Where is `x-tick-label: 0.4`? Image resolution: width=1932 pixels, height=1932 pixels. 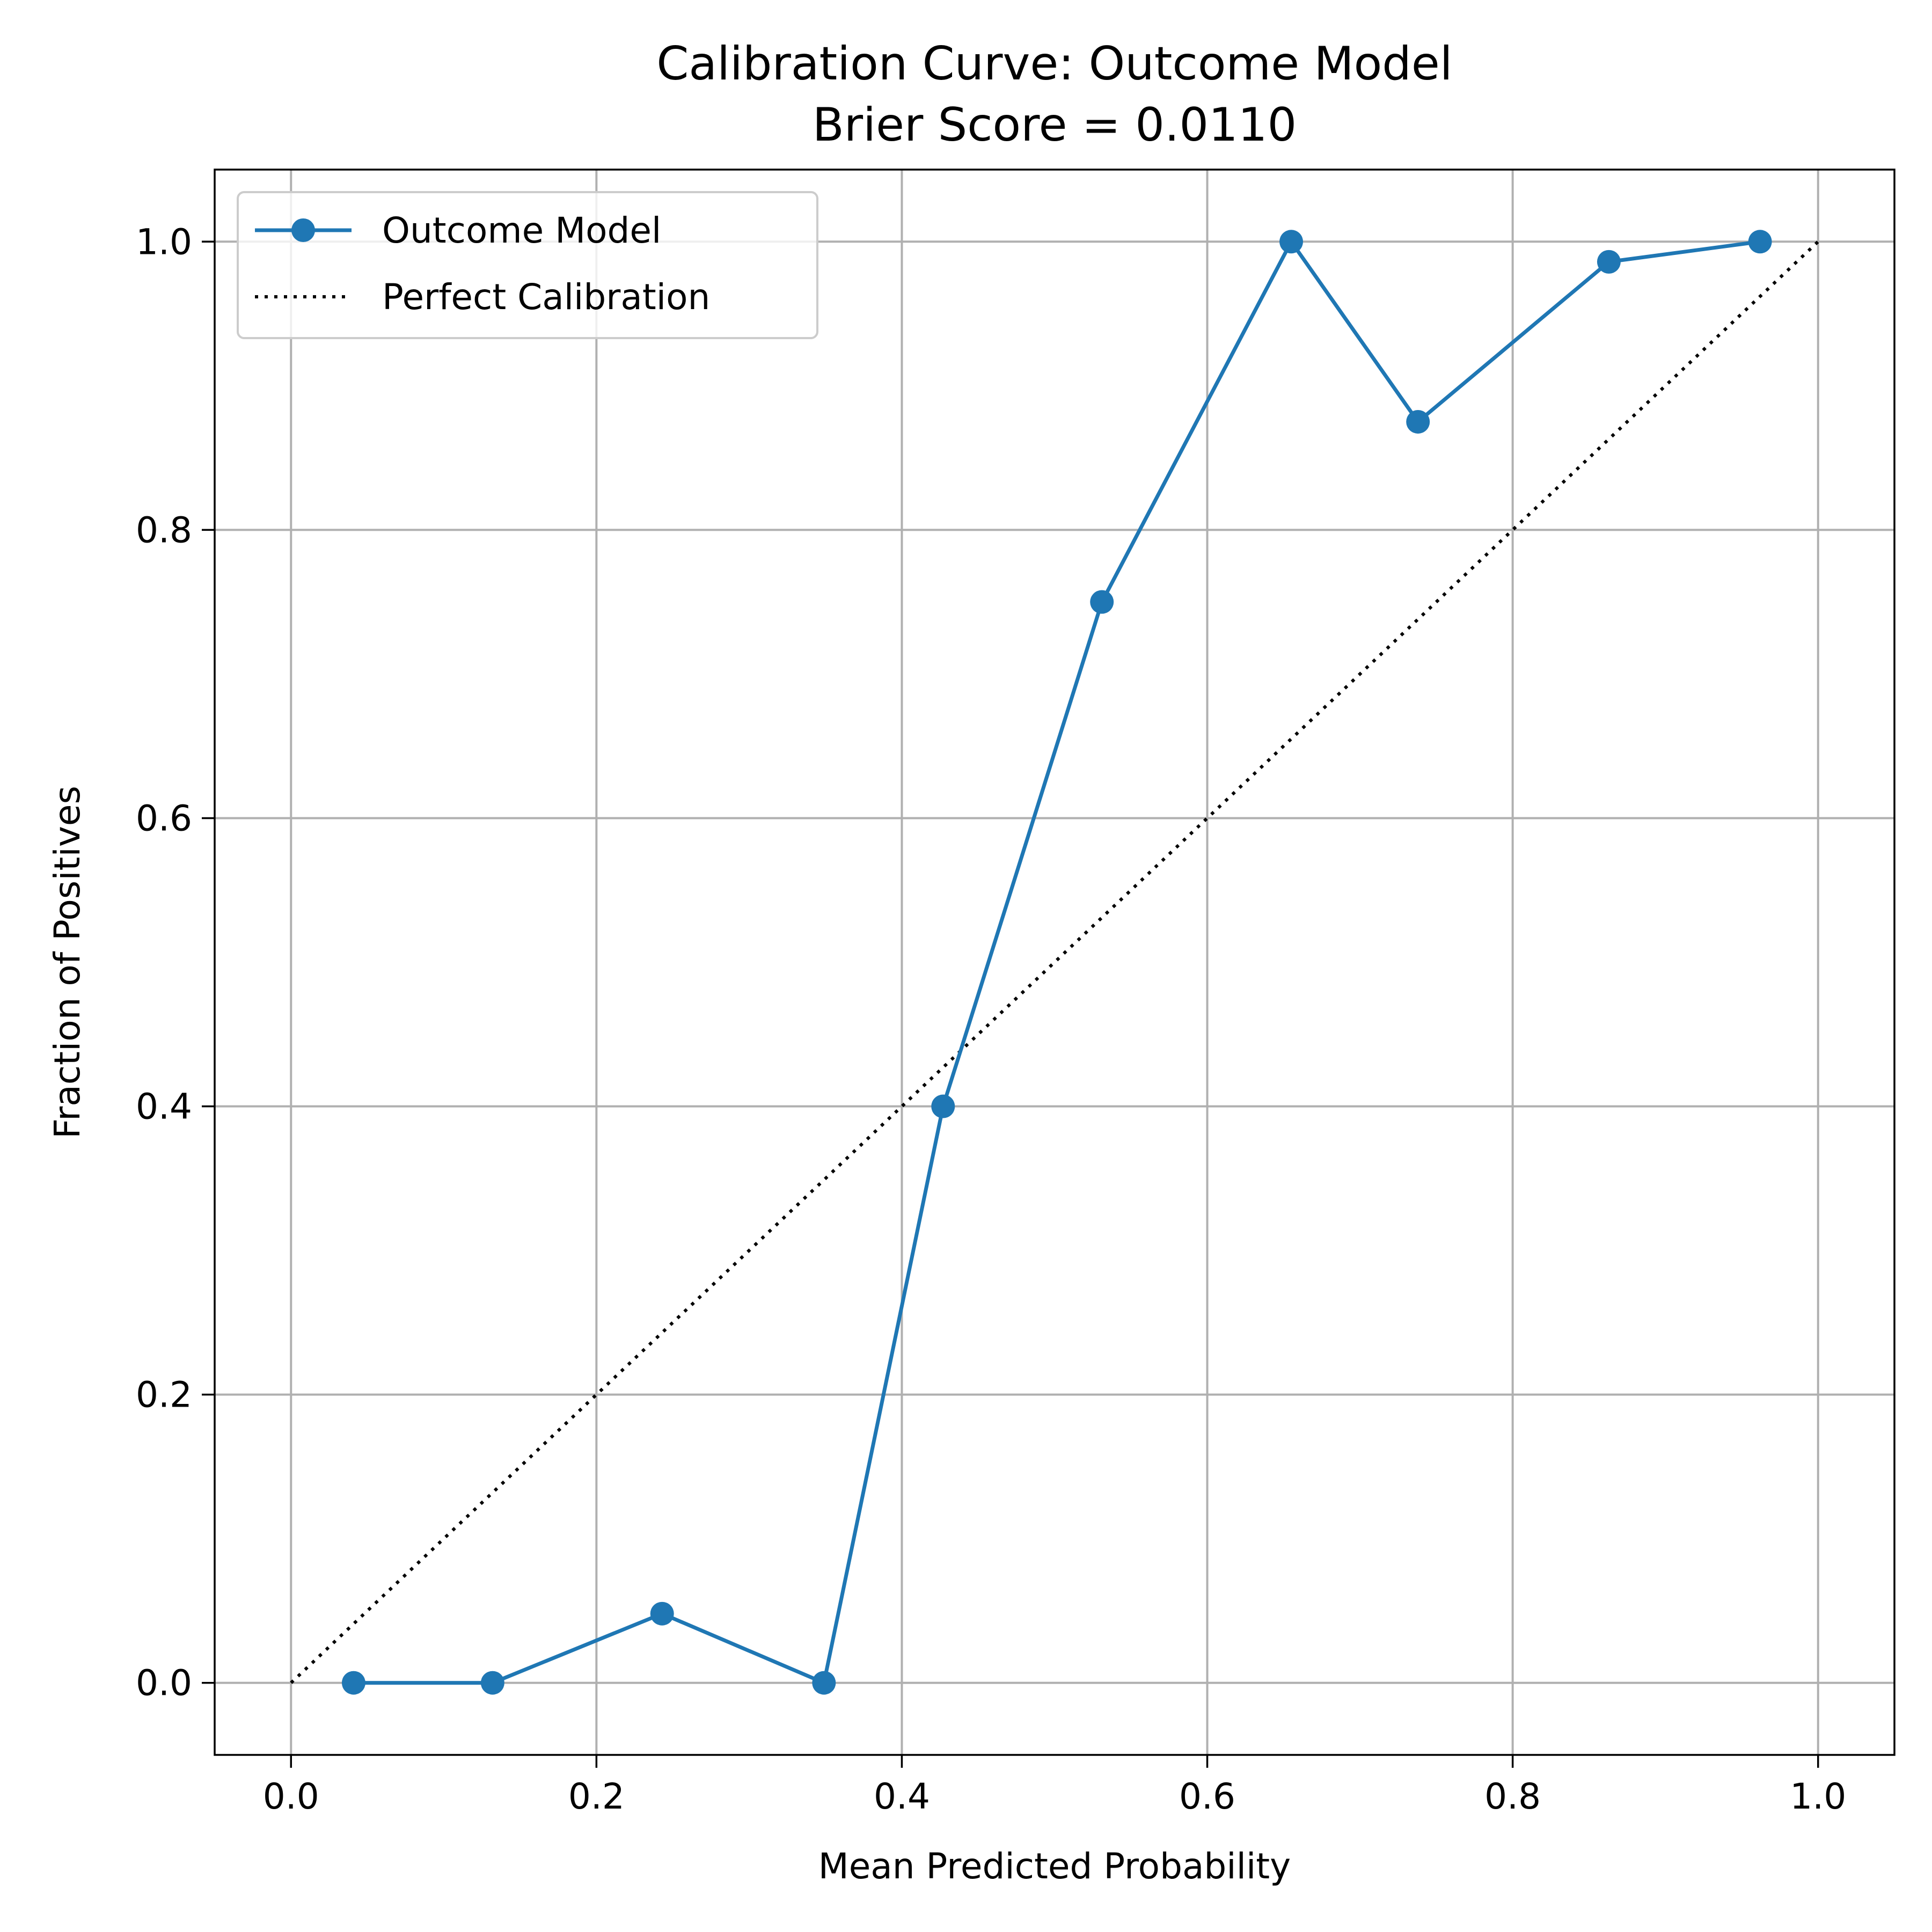 x-tick-label: 0.4 is located at coordinates (902, 1796).